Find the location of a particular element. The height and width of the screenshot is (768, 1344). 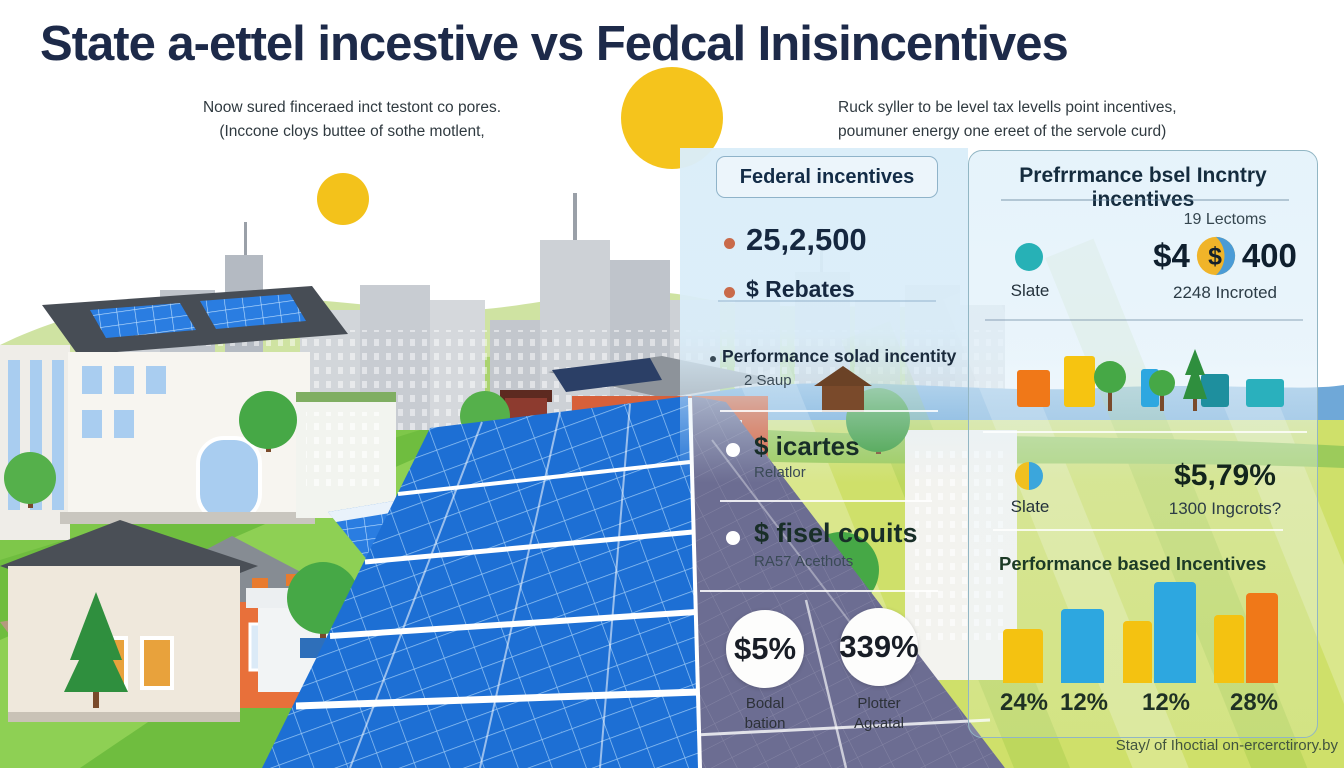

sun-small is located at coordinates (343, 199).